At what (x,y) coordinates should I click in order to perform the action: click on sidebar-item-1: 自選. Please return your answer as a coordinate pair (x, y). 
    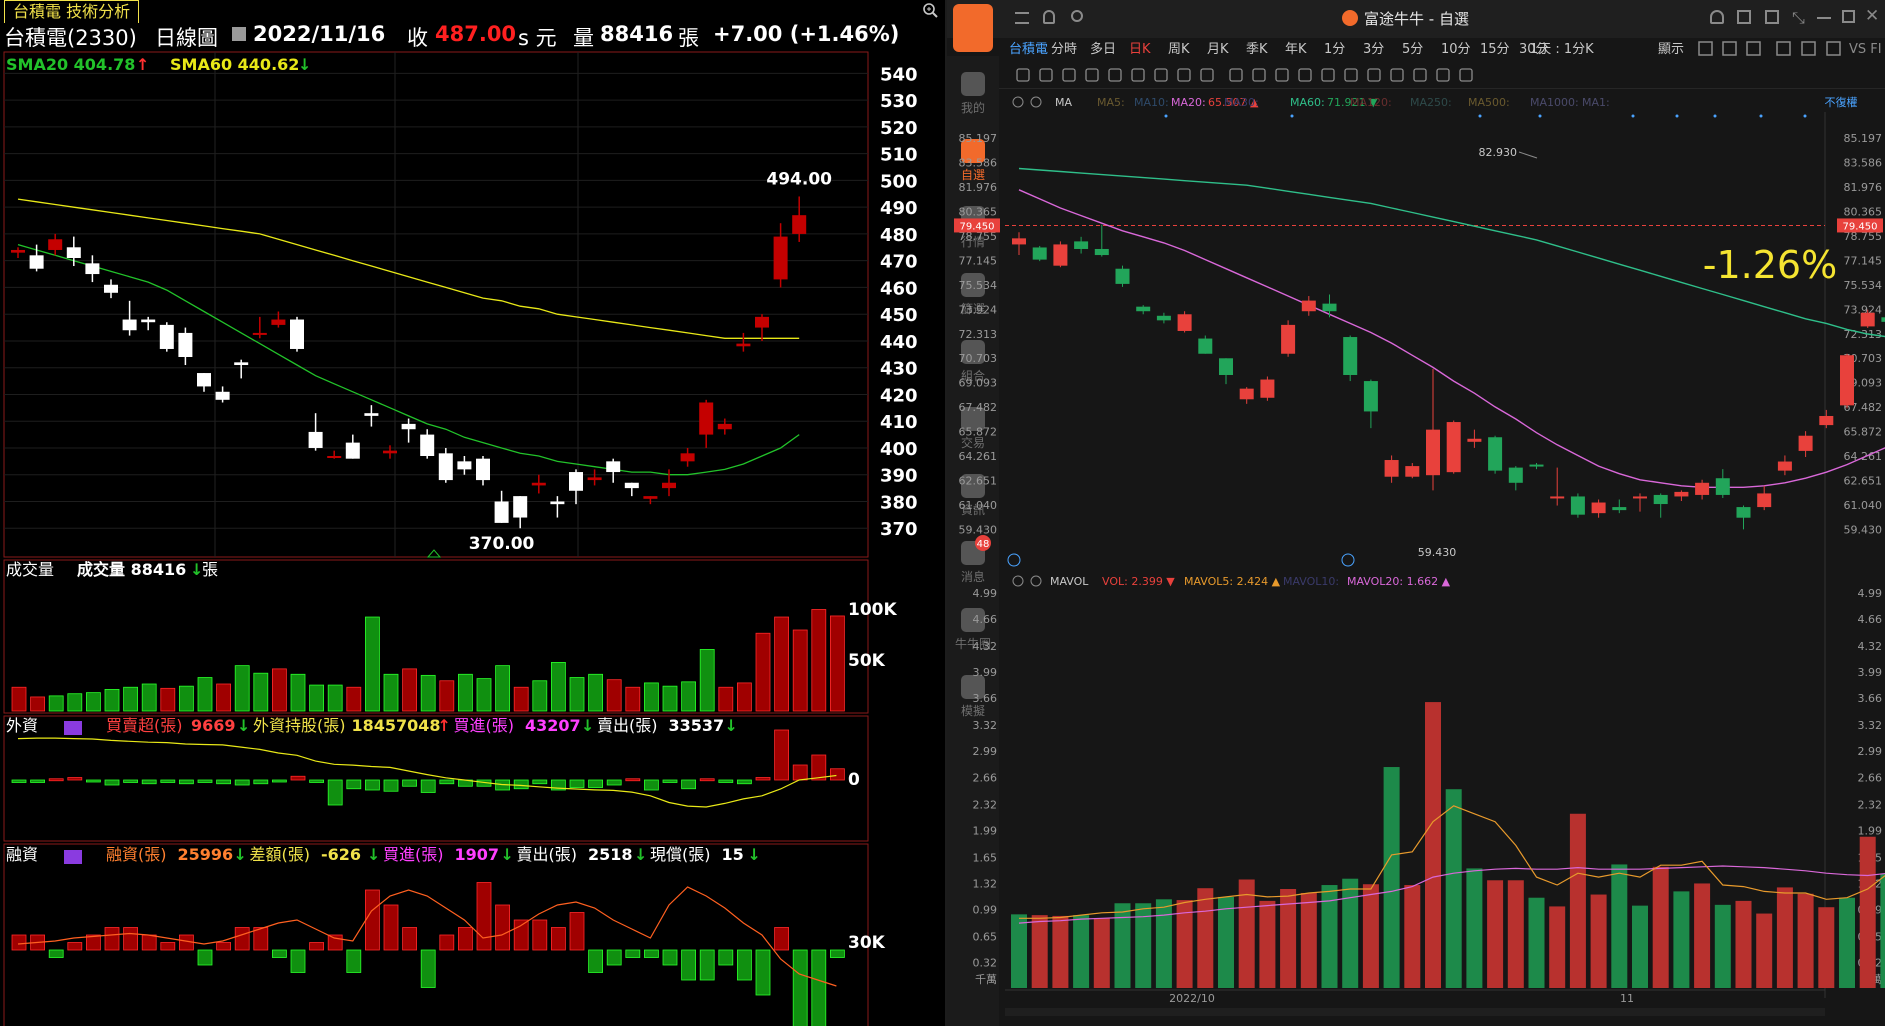
    Looking at the image, I should click on (973, 175).